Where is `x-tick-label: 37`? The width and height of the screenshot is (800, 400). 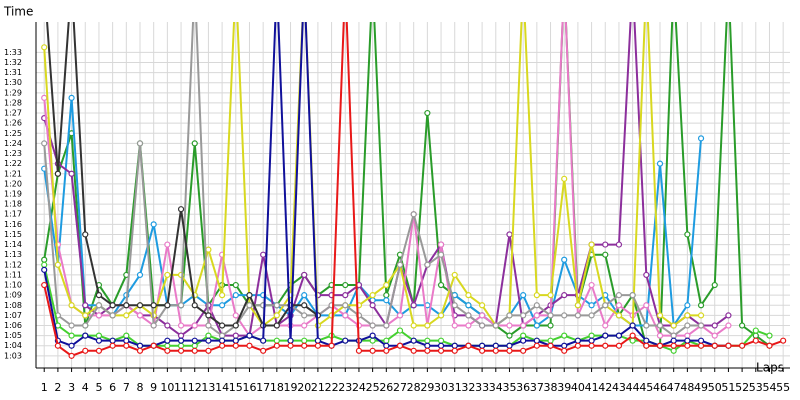
x-tick-label: 37 is located at coordinates (537, 387).